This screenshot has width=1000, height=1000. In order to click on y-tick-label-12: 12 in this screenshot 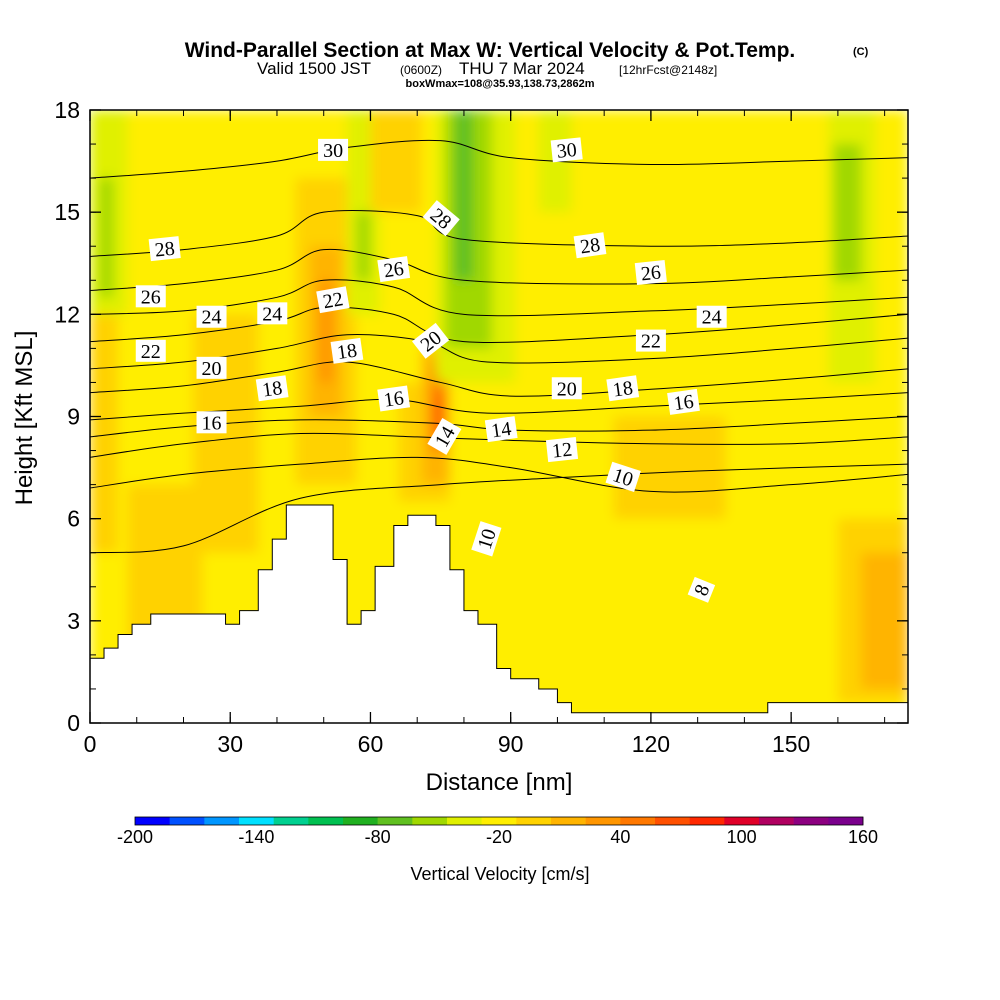, I will do `click(67, 314)`.